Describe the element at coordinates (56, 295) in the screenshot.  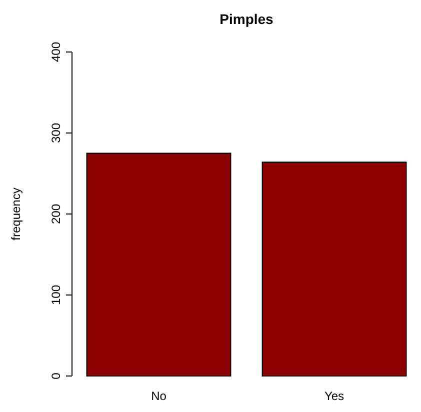
I see `y-tick-label: 100` at that location.